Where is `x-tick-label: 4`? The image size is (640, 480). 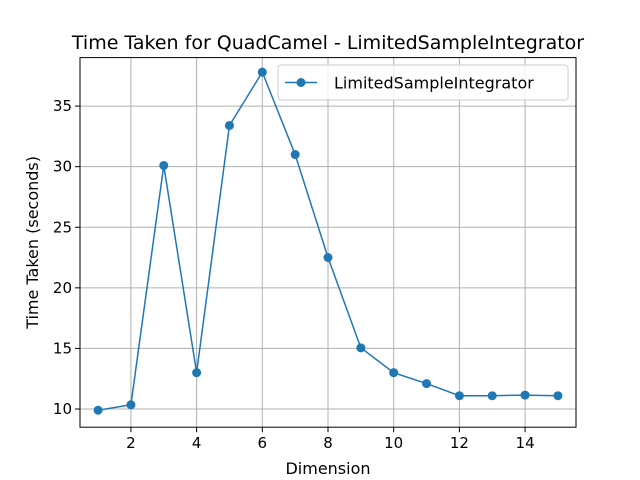
x-tick-label: 4 is located at coordinates (197, 443).